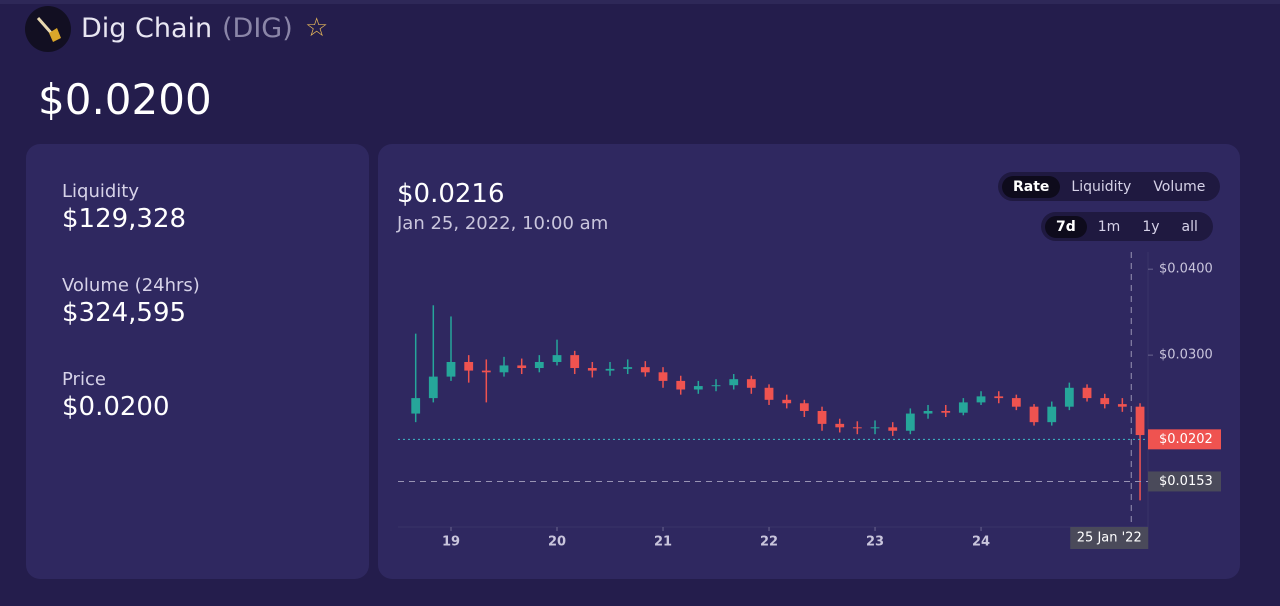 The height and width of the screenshot is (606, 1280). Describe the element at coordinates (557, 542) in the screenshot. I see `x-tick-label: 20` at that location.